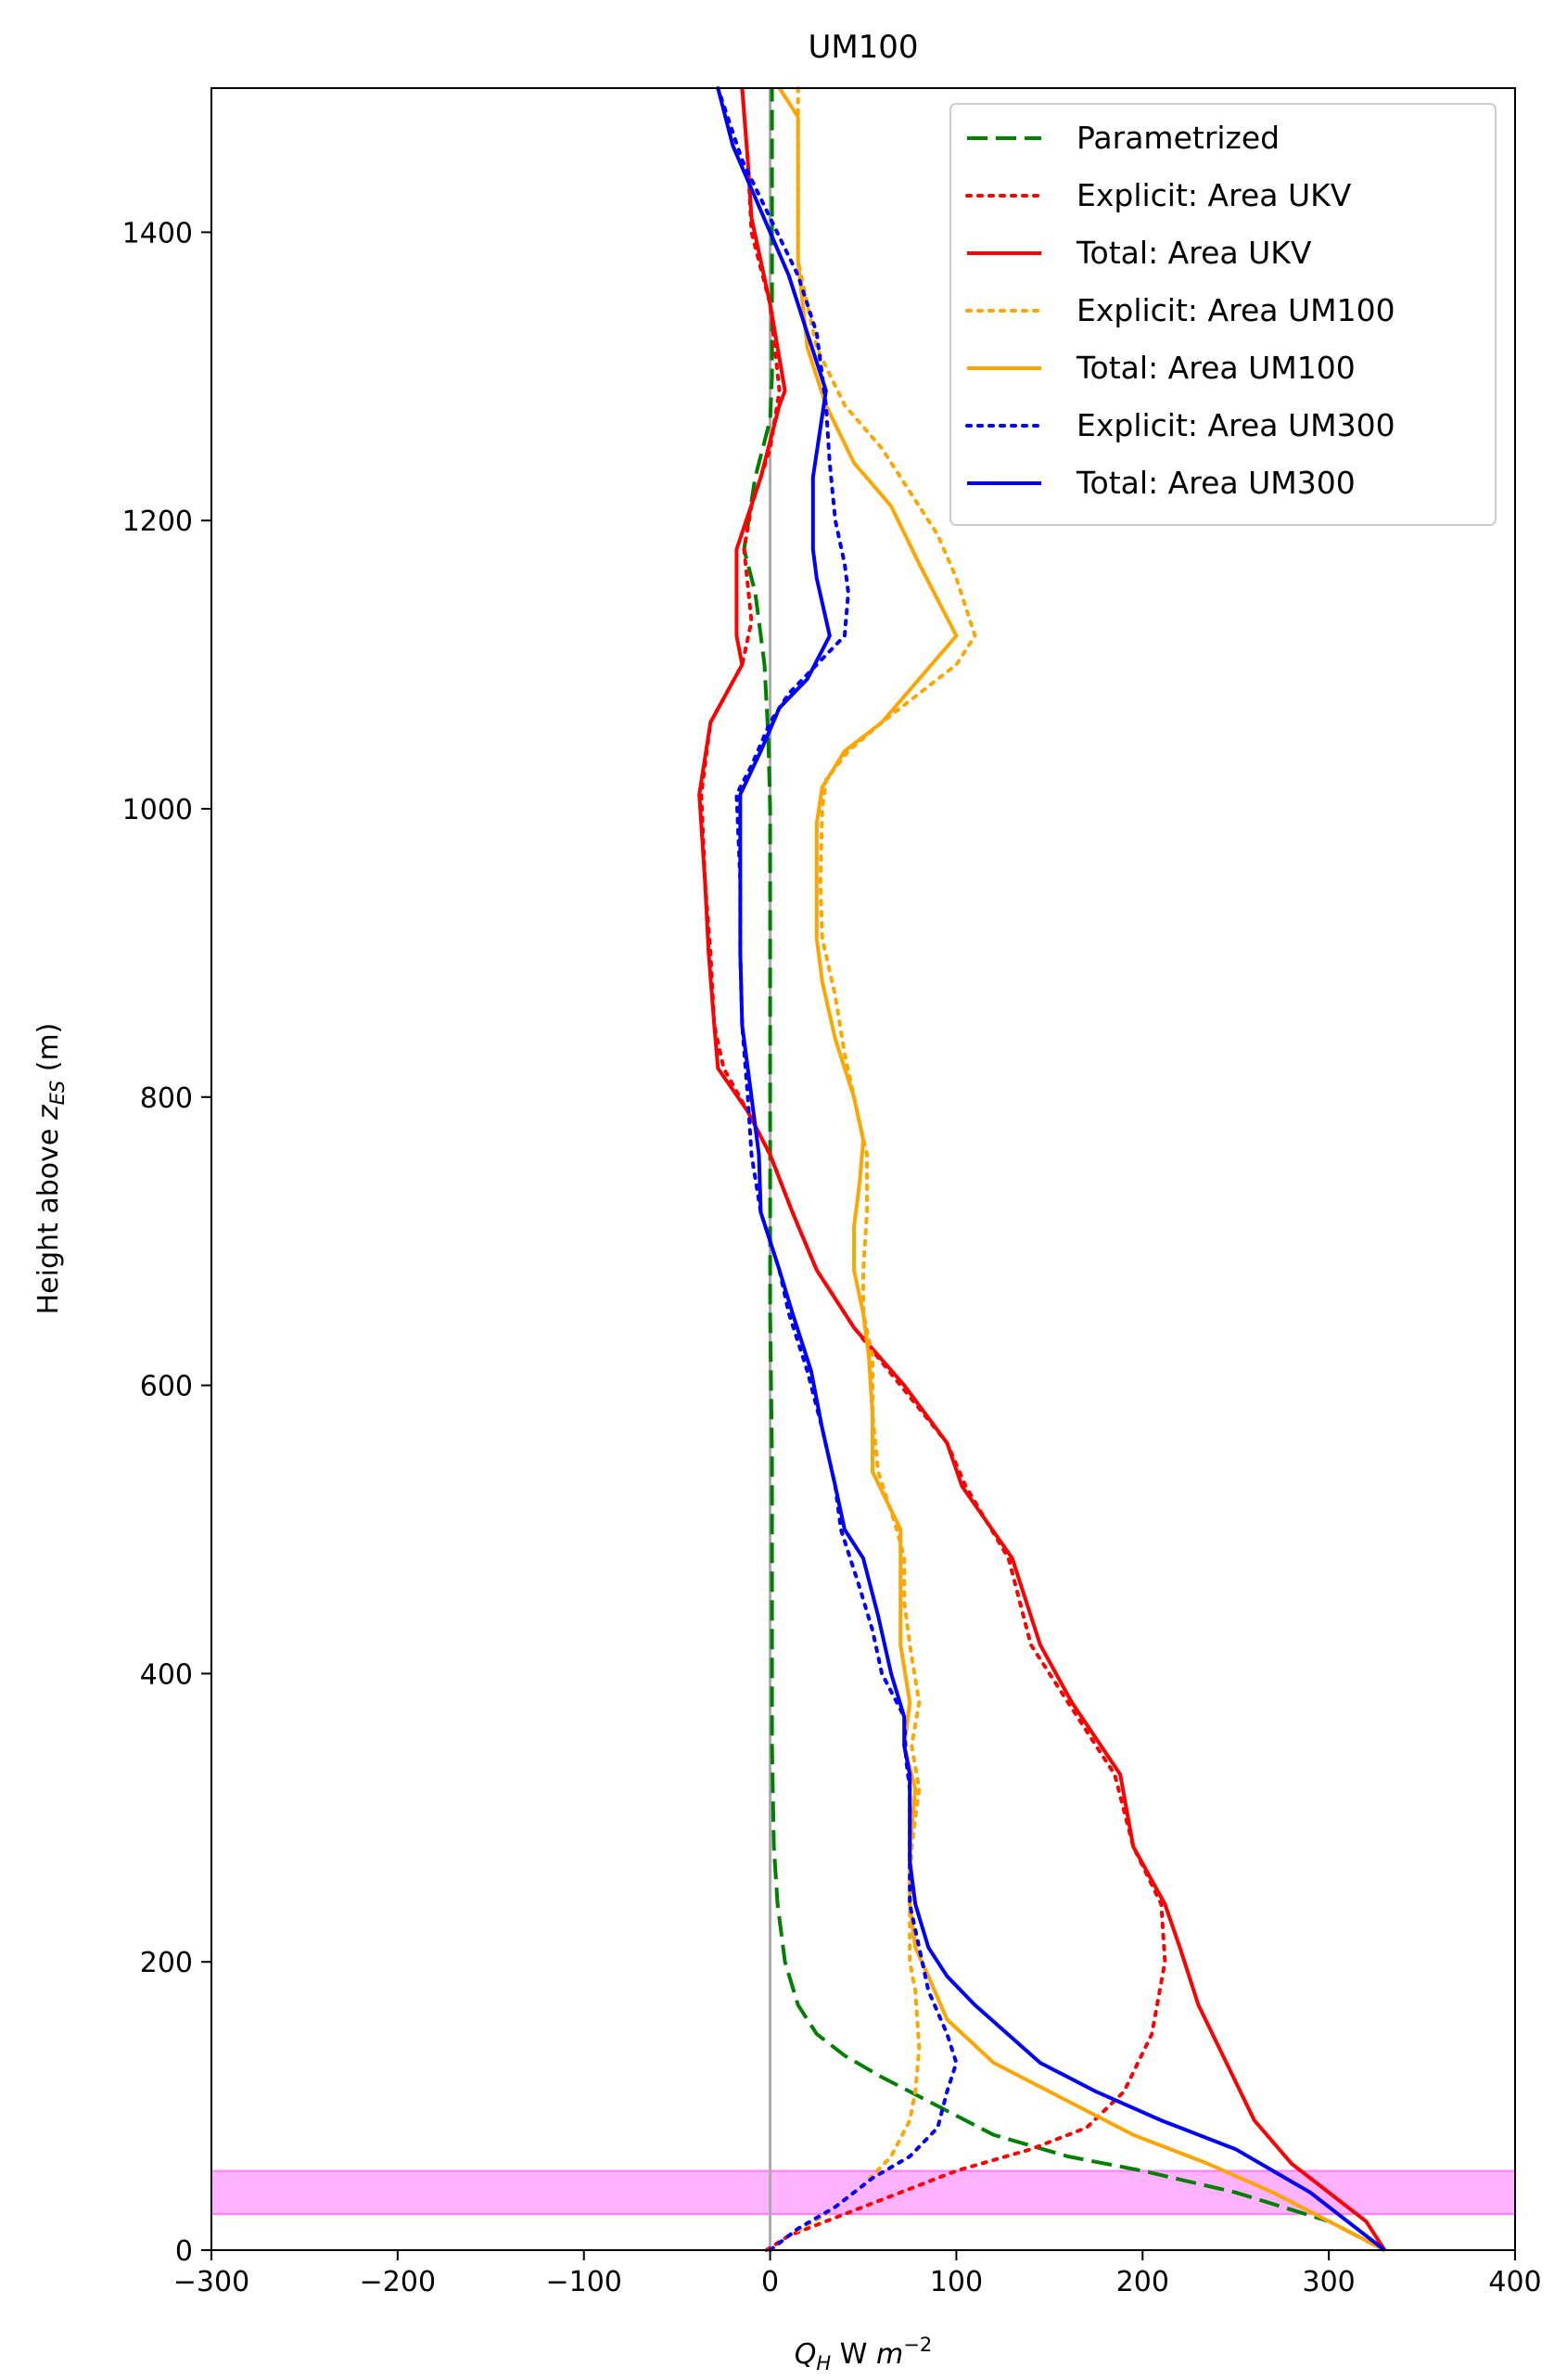 The width and height of the screenshot is (1567, 2380). Describe the element at coordinates (917, 2345) in the screenshot. I see `x-label-unit-exp: −2` at that location.